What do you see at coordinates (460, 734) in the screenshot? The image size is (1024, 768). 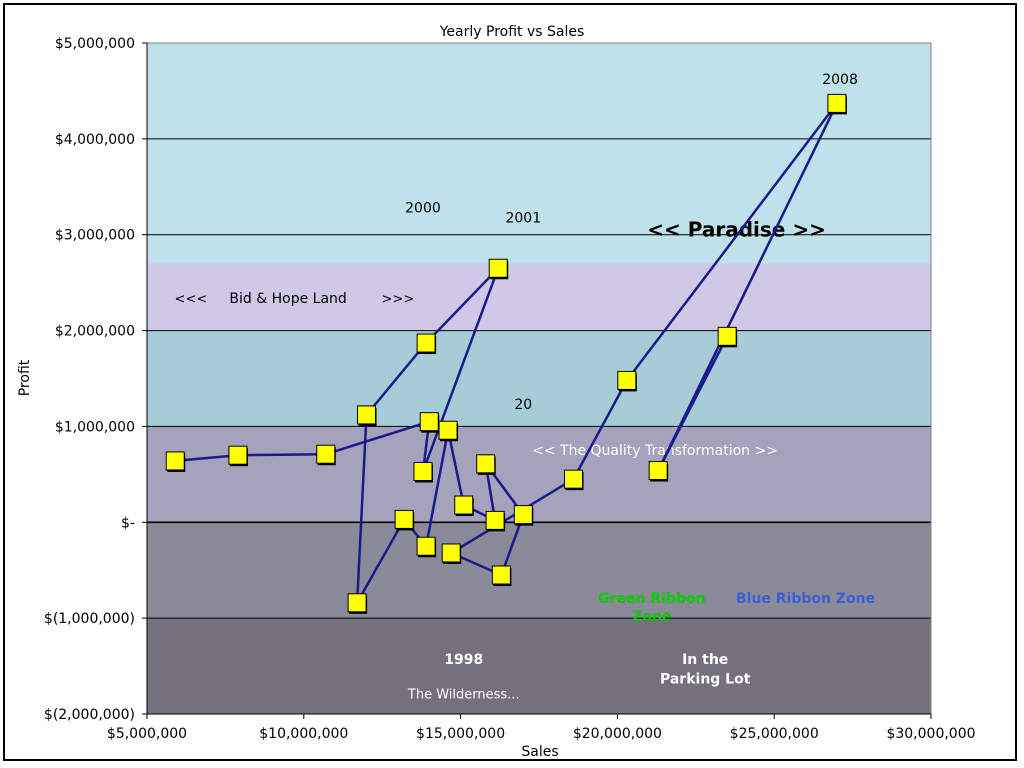 I see `x-tick-label: $15,000,000` at bounding box center [460, 734].